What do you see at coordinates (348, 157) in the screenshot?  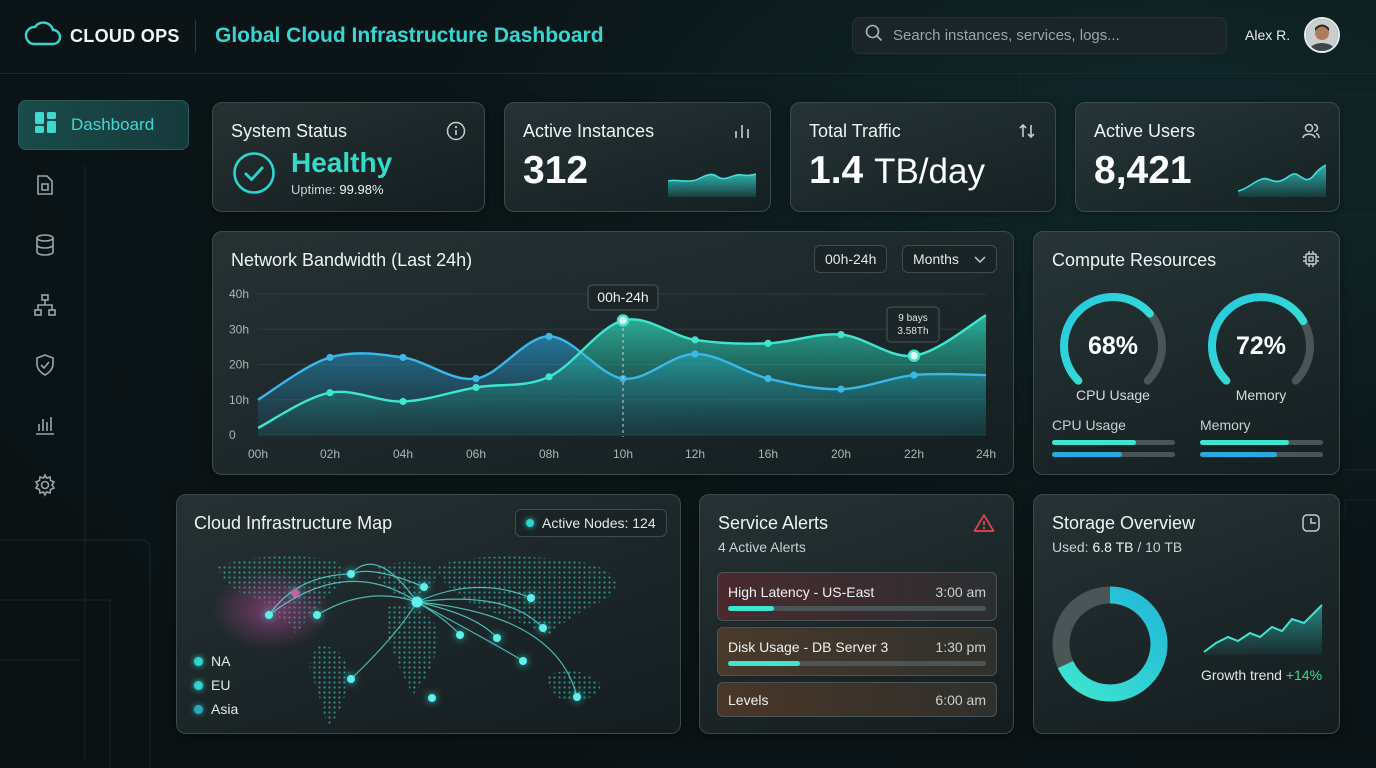 I see `system-status-card: System Status Healthy Uptime: 99.98%` at bounding box center [348, 157].